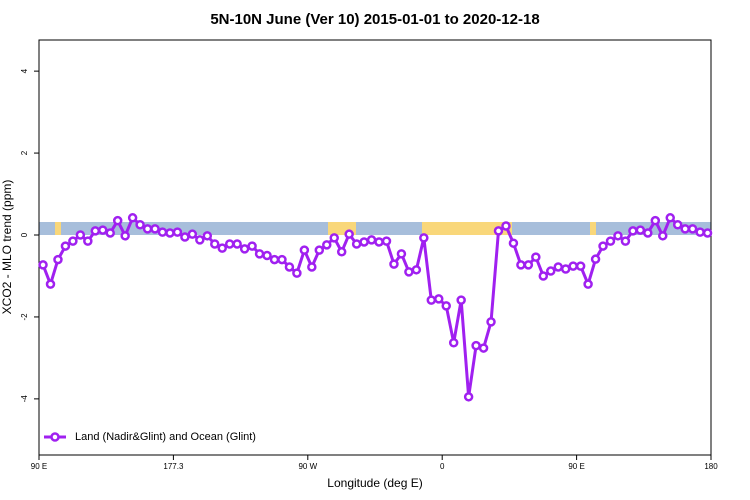  I want to click on y-tick-label: -4, so click(24, 399).